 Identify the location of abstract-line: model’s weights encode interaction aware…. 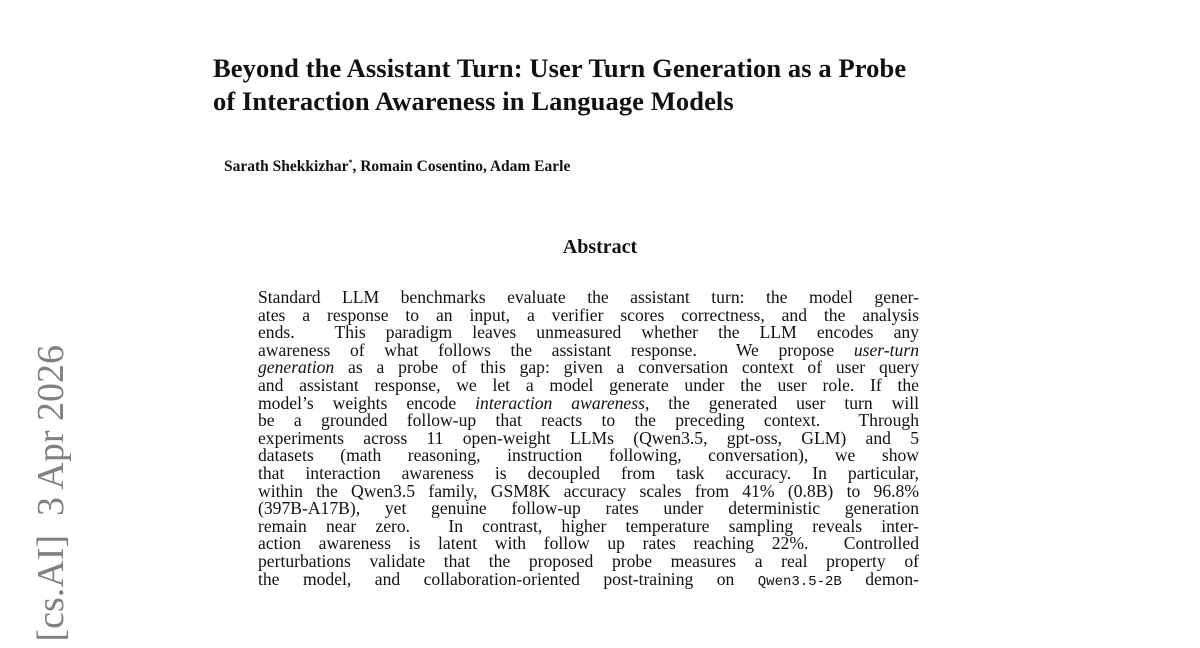
(589, 402).